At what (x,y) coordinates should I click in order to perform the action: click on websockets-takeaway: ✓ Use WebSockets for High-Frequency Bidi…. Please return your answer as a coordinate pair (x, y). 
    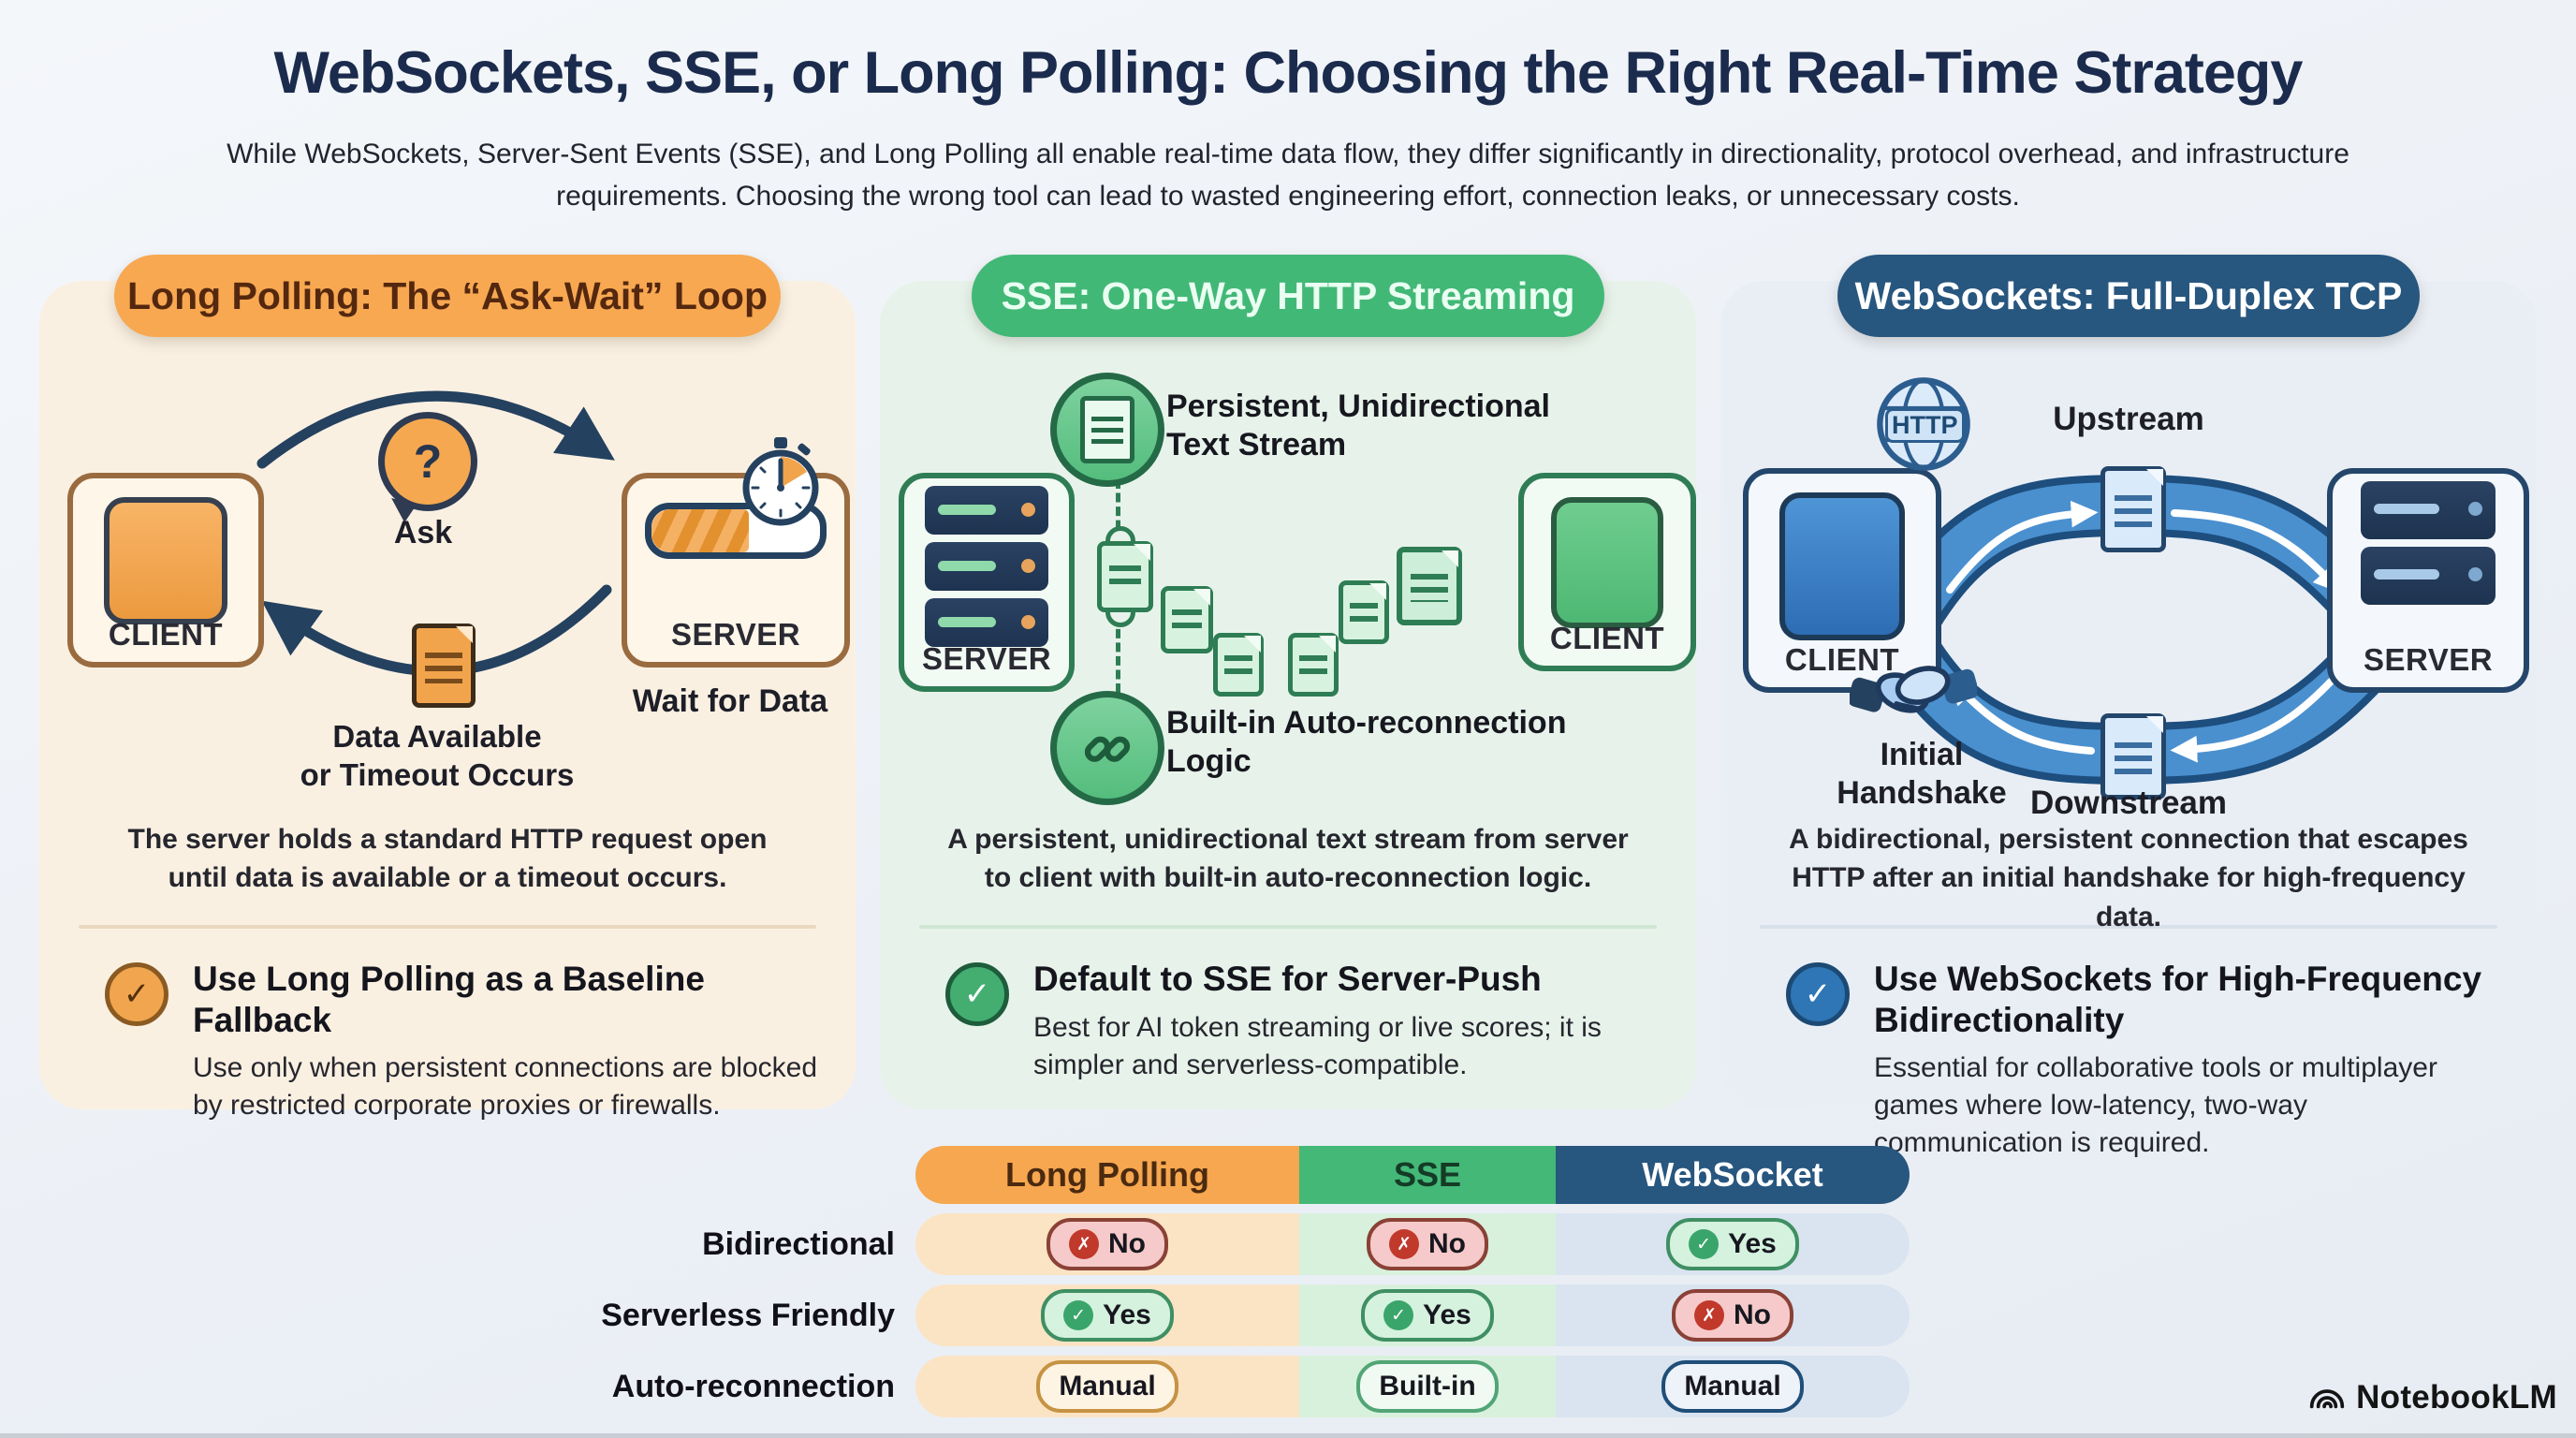
    Looking at the image, I should click on (2149, 1060).